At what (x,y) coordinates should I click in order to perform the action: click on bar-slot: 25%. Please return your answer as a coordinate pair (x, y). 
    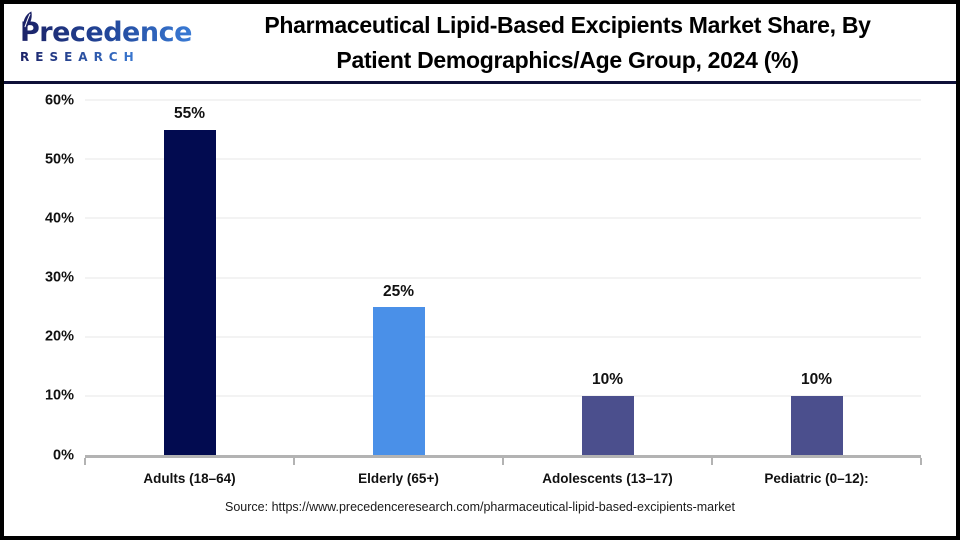
    Looking at the image, I should click on (398, 277).